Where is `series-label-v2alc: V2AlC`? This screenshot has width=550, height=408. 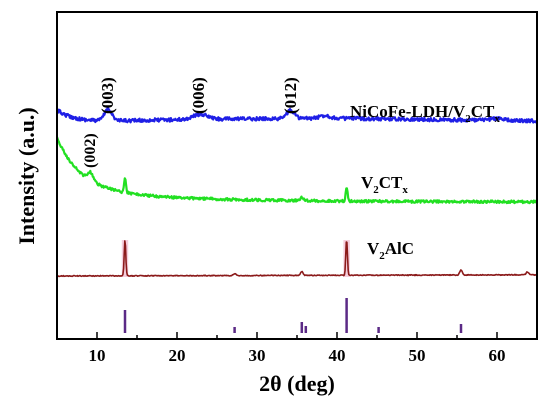 series-label-v2alc: V2AlC is located at coordinates (390, 250).